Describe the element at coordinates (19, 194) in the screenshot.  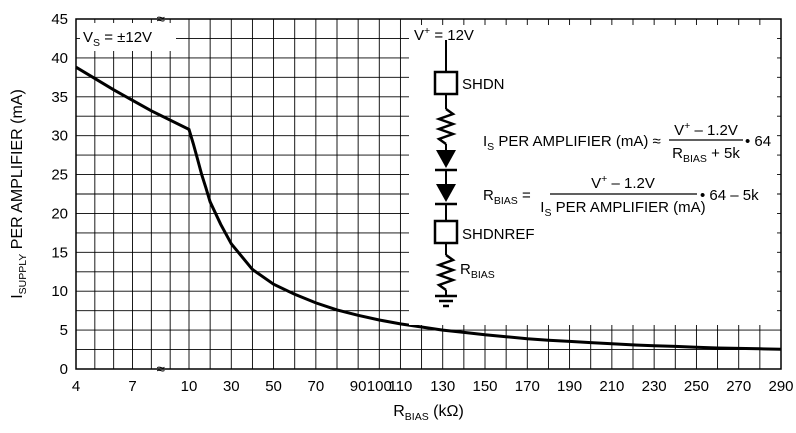
I see `y-axis-label: ISUPPLY PER AMPLIFIER (mA)` at that location.